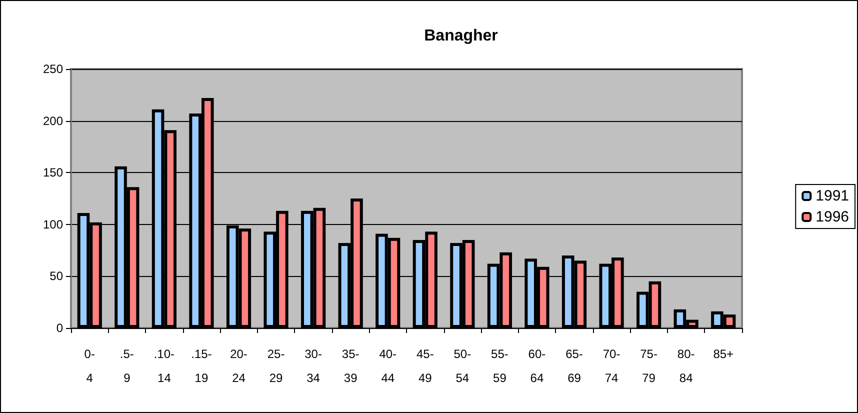 The width and height of the screenshot is (858, 413). I want to click on y-tick-label: 150, so click(53, 173).